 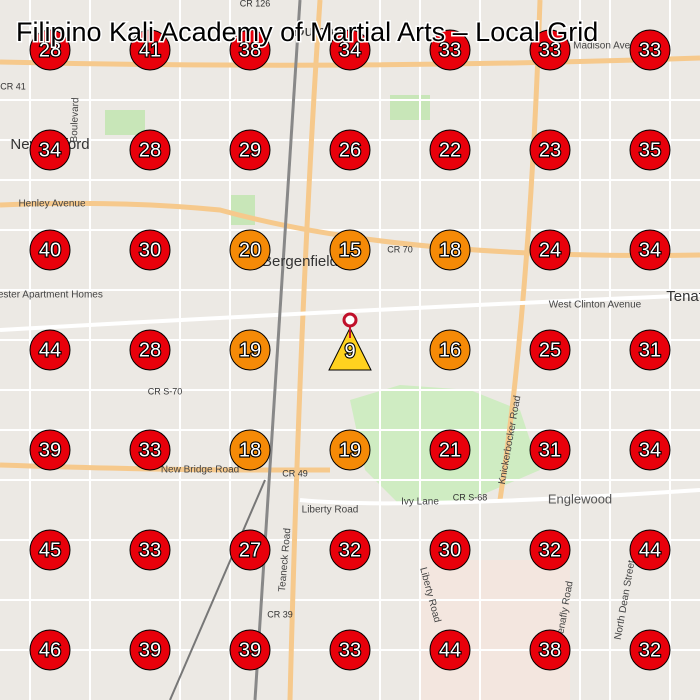 What do you see at coordinates (280, 614) in the screenshot?
I see `road-shield: CR 39` at bounding box center [280, 614].